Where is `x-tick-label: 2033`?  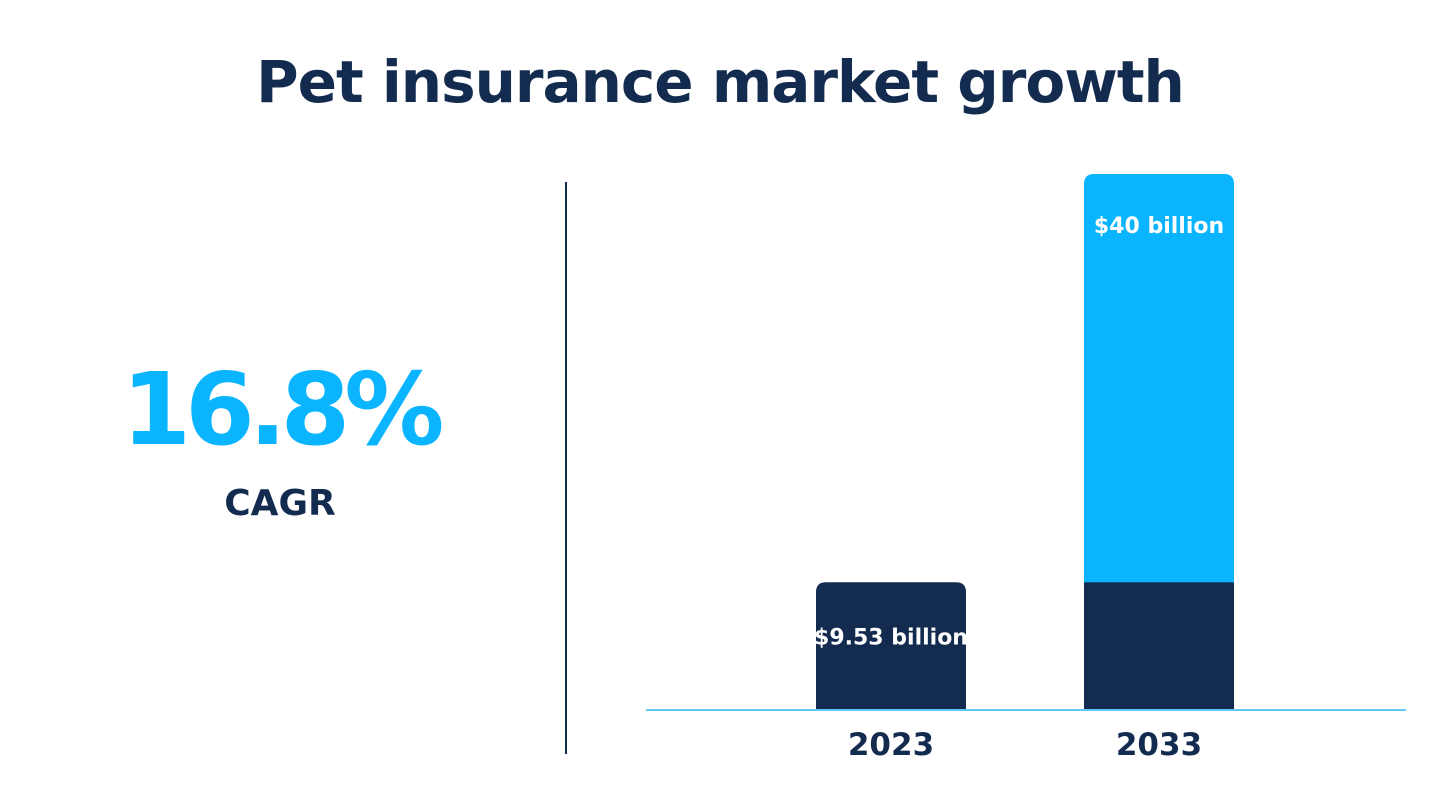 x-tick-label: 2033 is located at coordinates (1159, 745).